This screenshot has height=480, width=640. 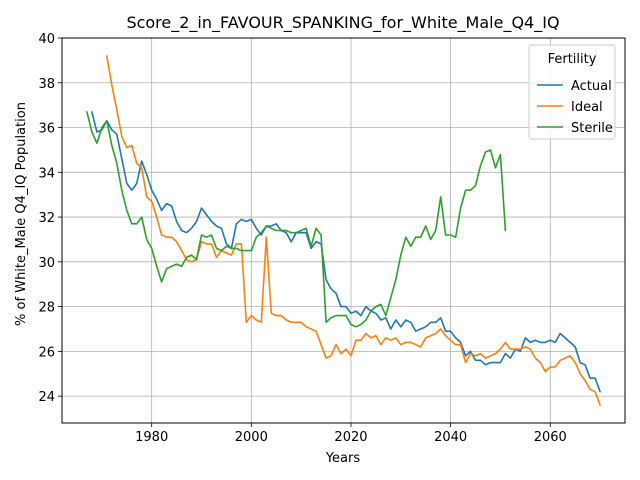 What do you see at coordinates (251, 437) in the screenshot?
I see `x-tick-label: 2000` at bounding box center [251, 437].